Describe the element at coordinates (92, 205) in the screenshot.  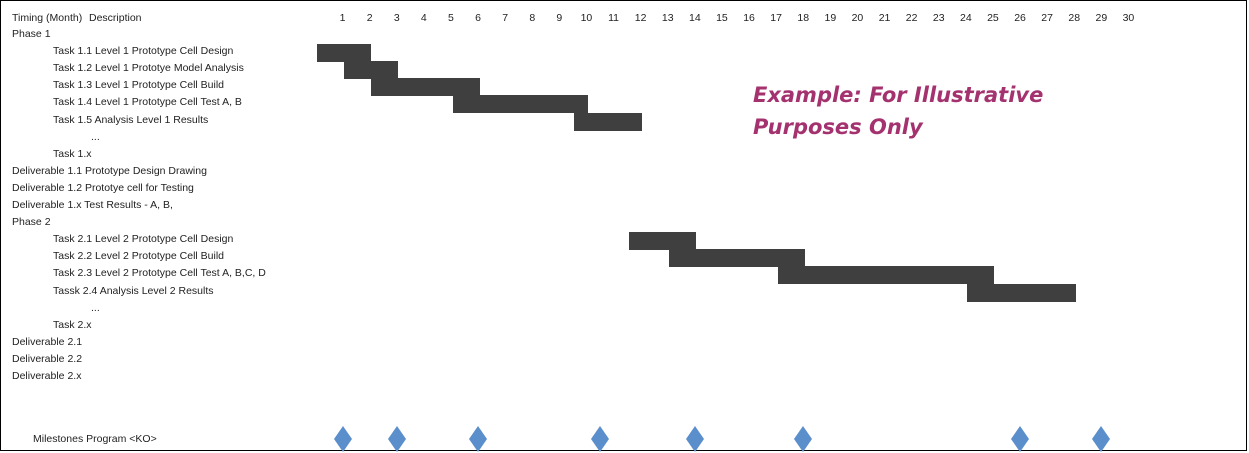
I see `row-label: Deliverable 1.x Test Results - A, B,` at that location.